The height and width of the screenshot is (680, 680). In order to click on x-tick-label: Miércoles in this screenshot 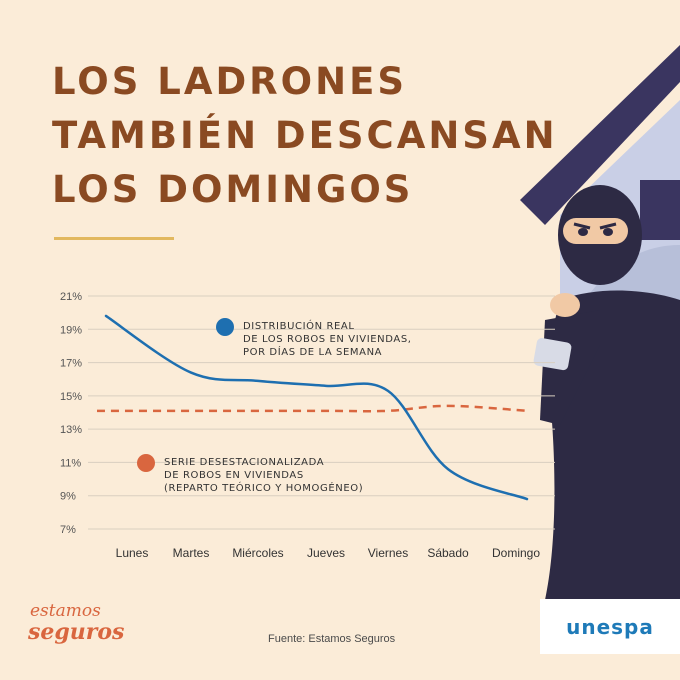, I will do `click(257, 553)`.